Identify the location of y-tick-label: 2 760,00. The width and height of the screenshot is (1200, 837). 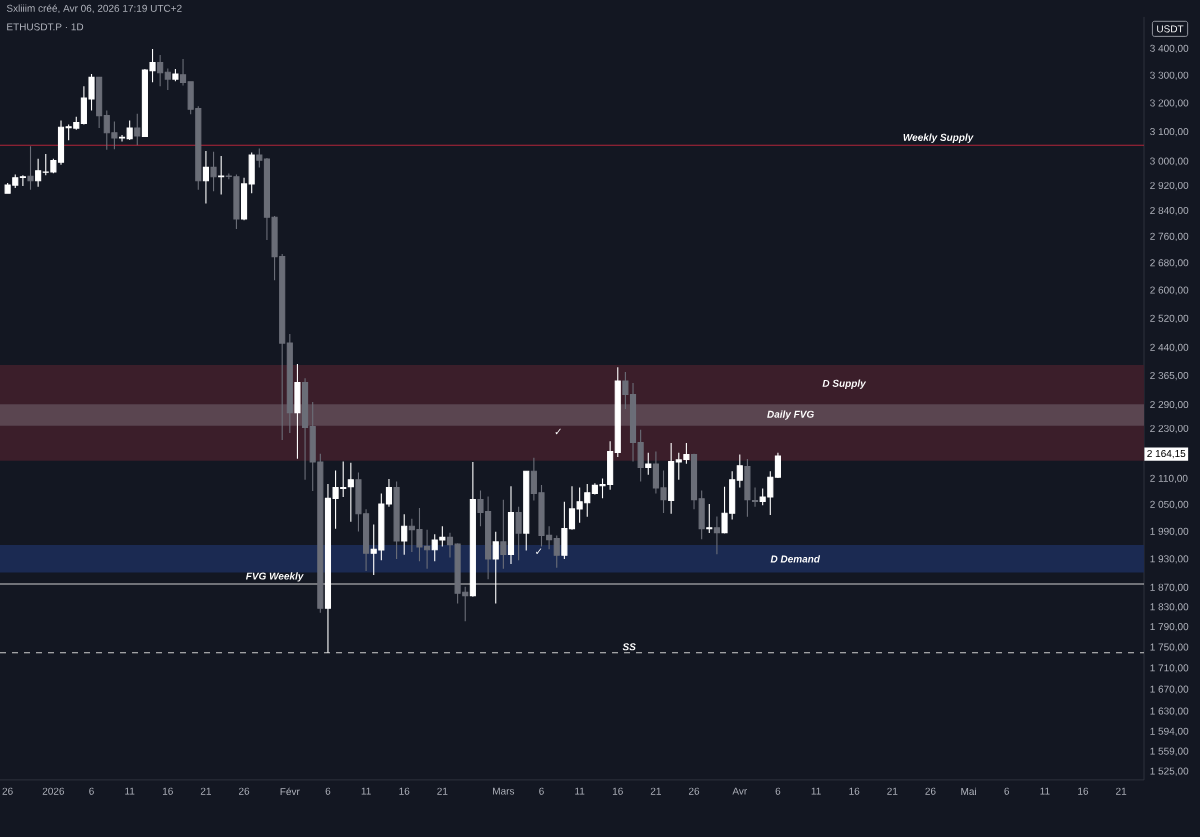
(1169, 237).